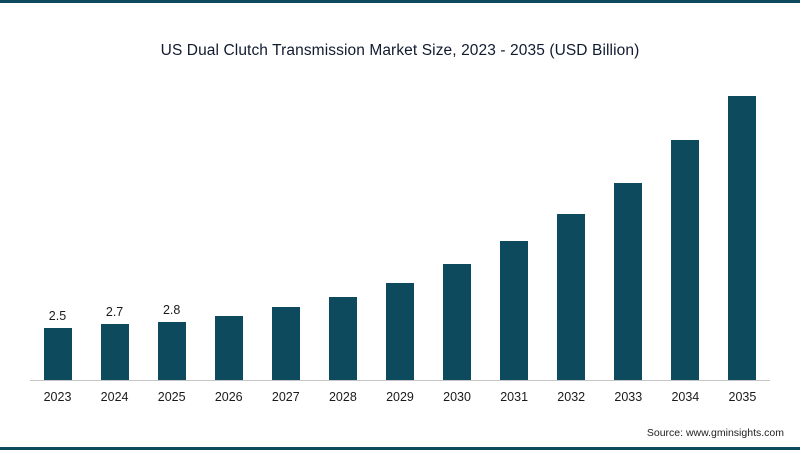  I want to click on bar-2029, so click(399, 331).